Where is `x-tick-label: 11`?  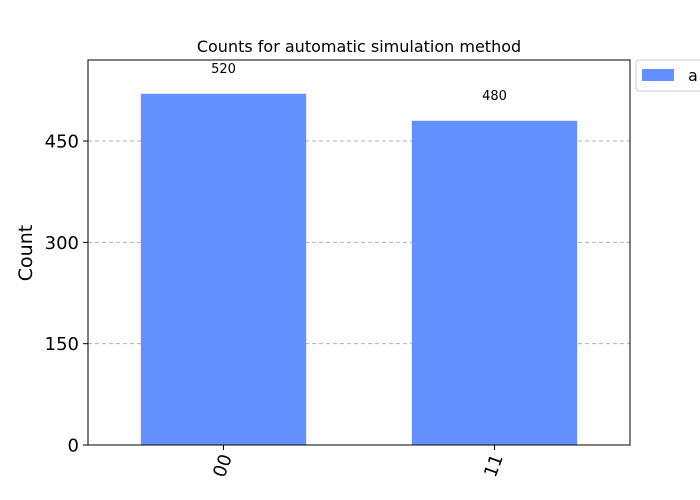 x-tick-label: 11 is located at coordinates (494, 465).